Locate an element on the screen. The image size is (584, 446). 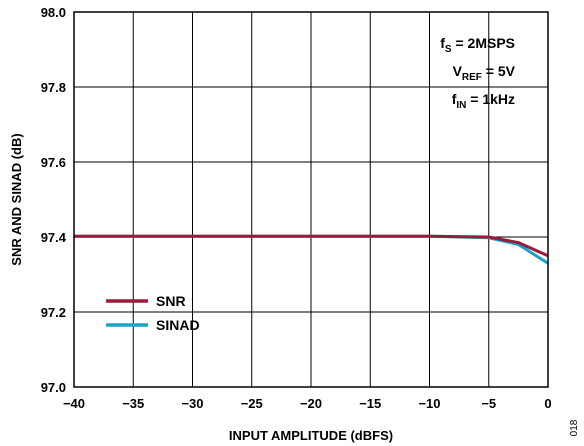
x-tick-label: −35 is located at coordinates (133, 403).